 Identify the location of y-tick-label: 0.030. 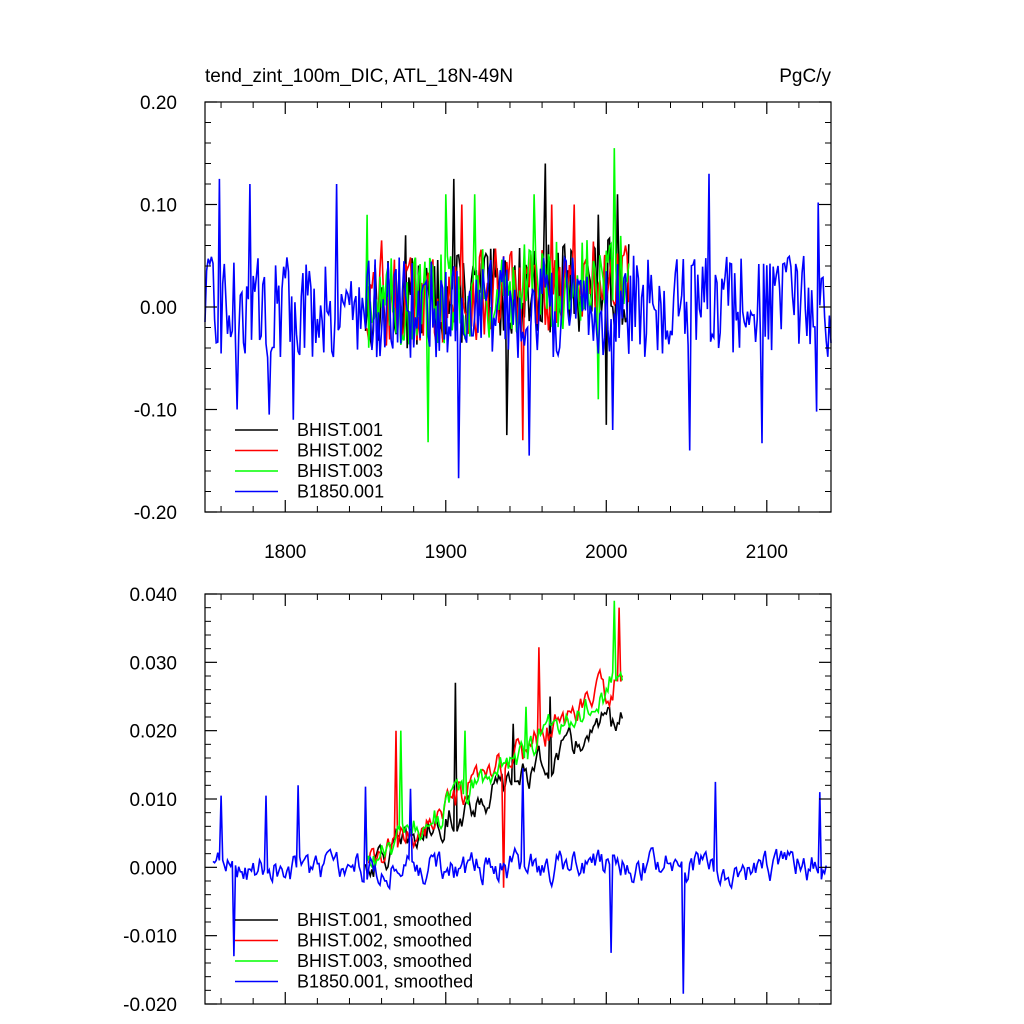
(153, 663).